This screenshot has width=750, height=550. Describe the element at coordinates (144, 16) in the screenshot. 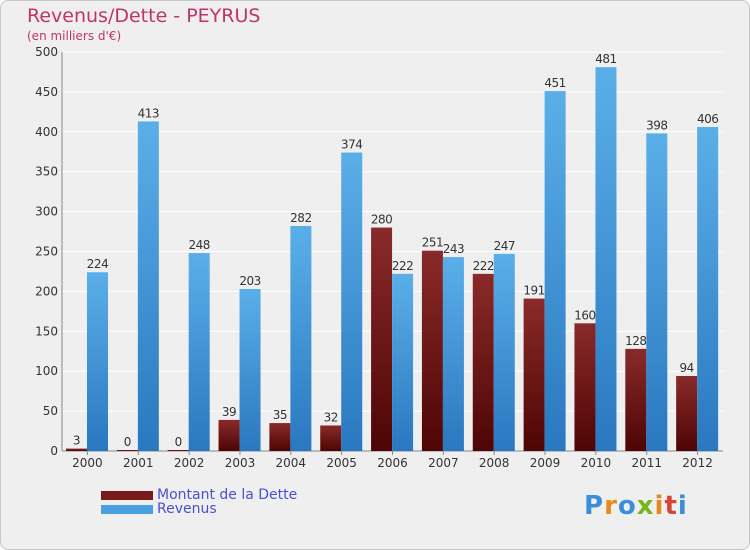

I see `chart-title: Revenus/Dette - PEYRUS` at that location.